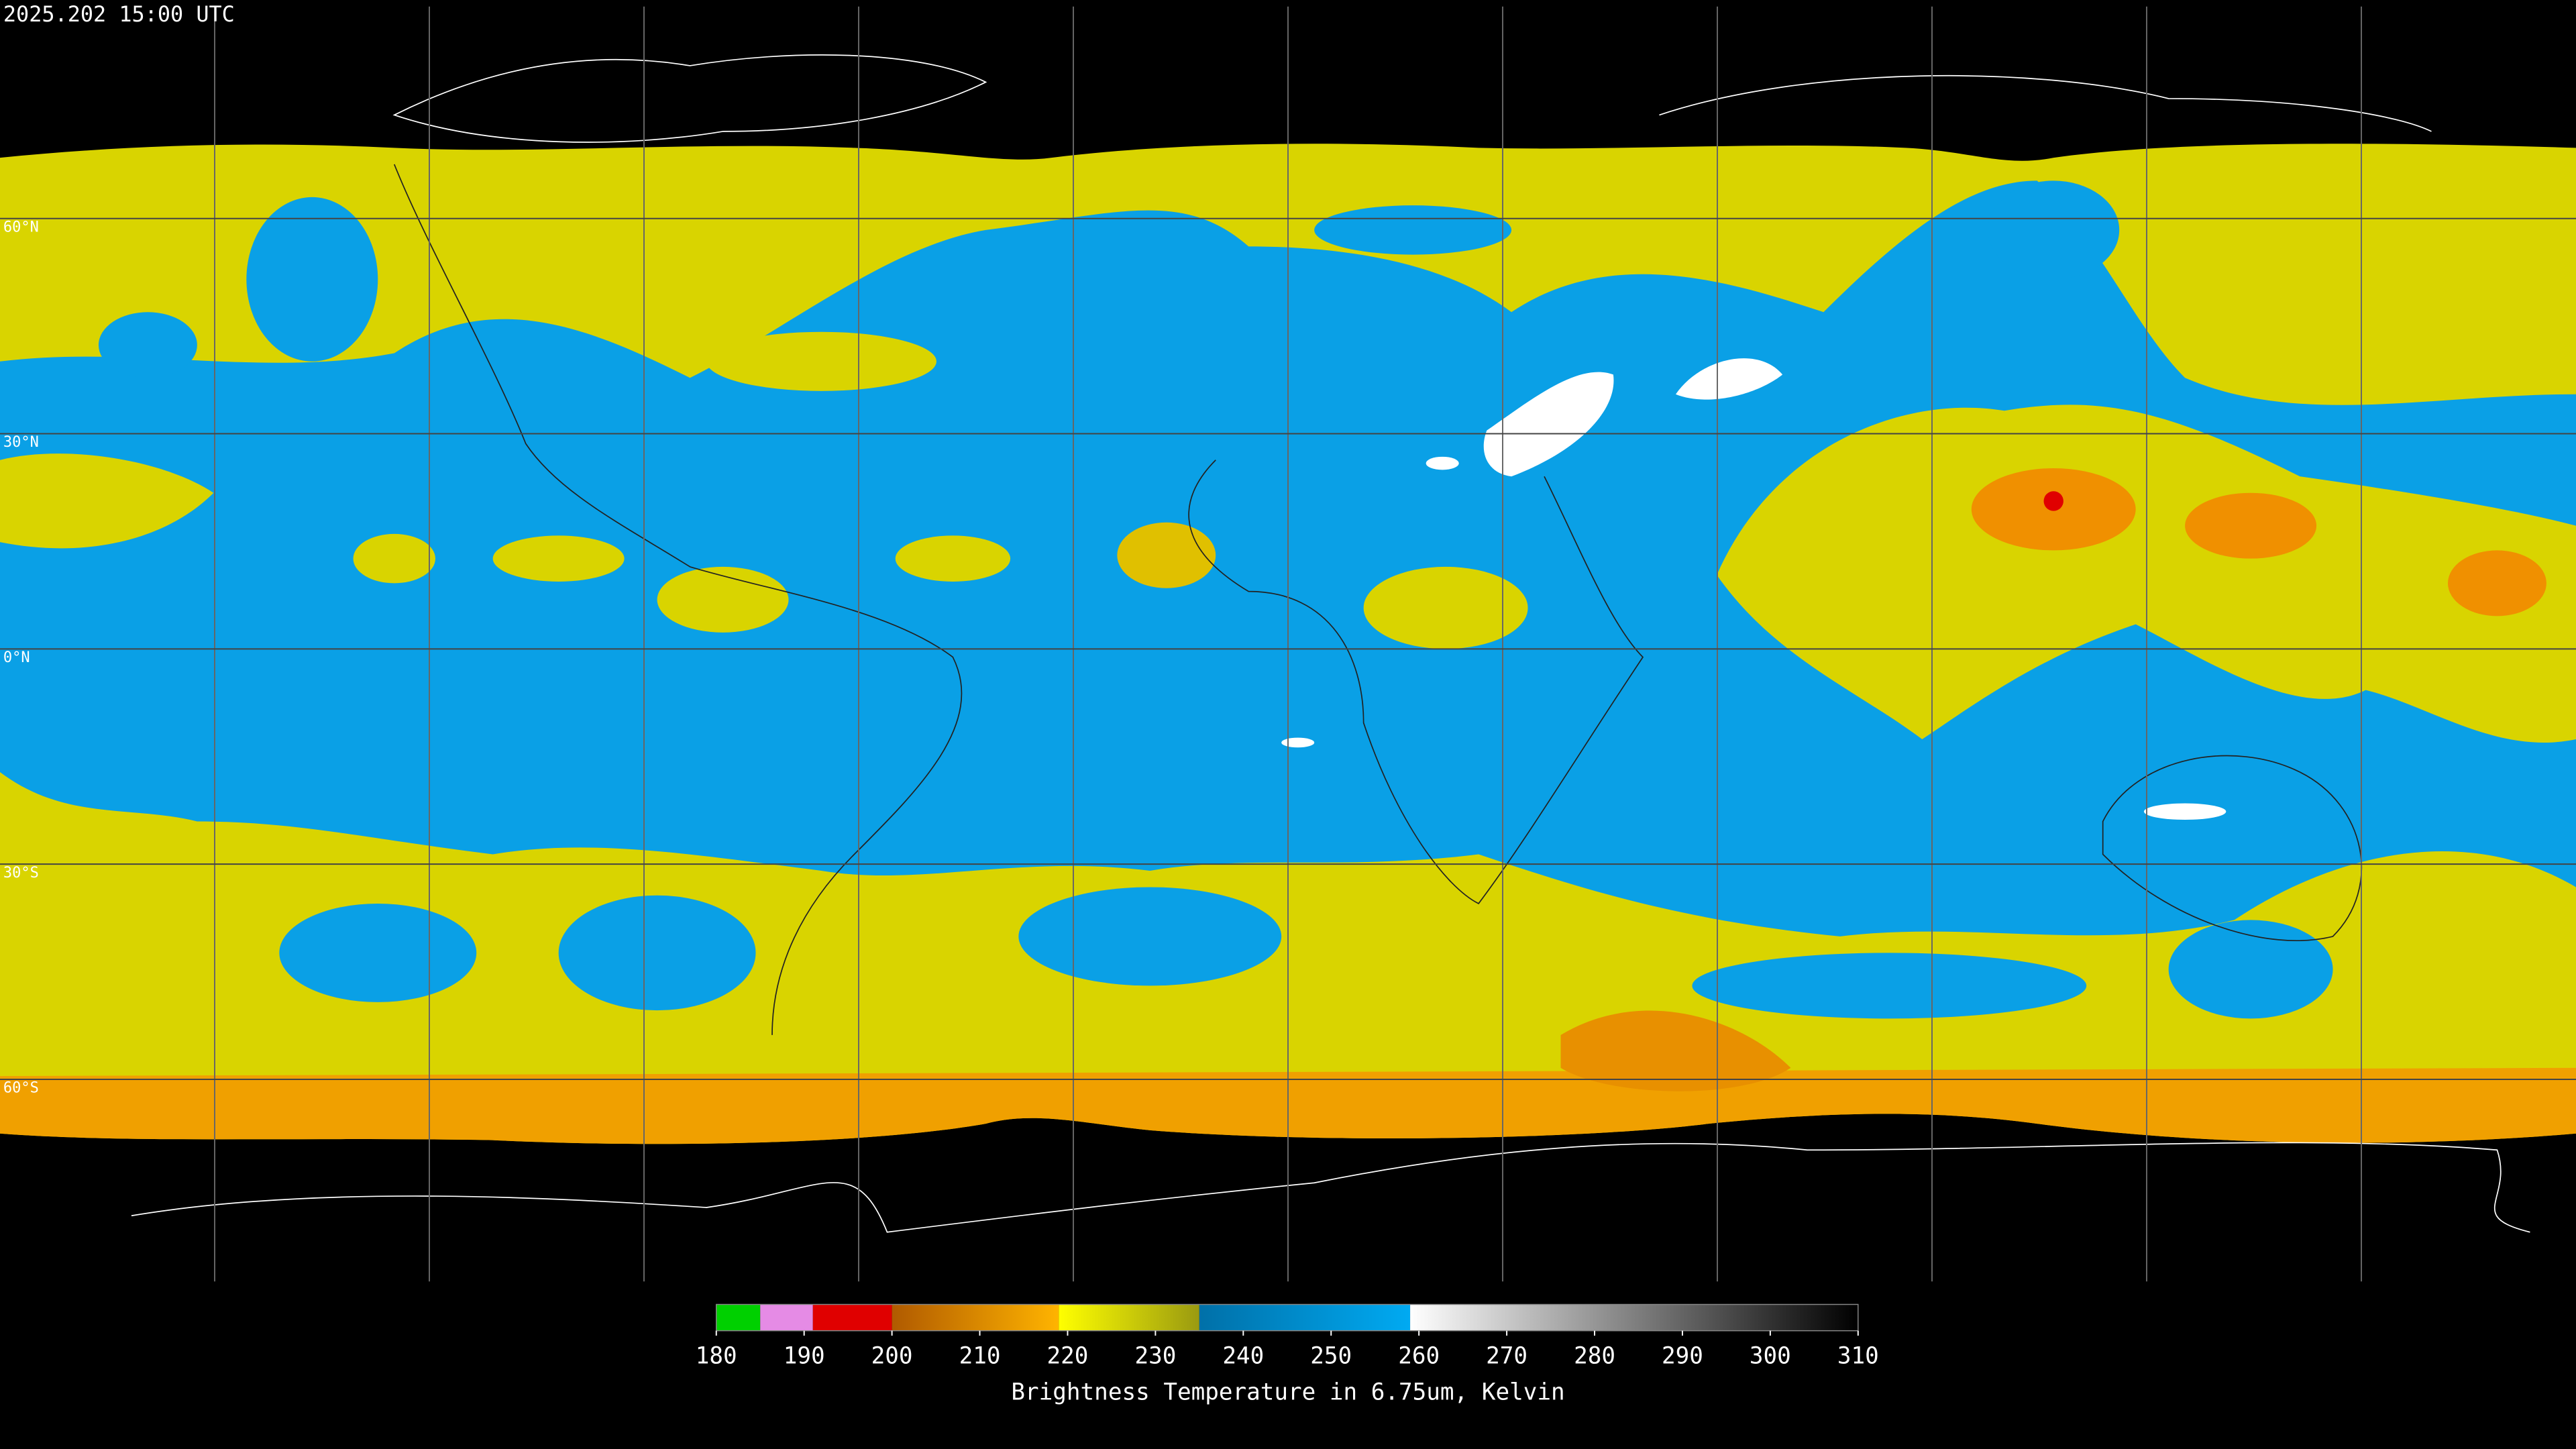 Image resolution: width=2576 pixels, height=1449 pixels. I want to click on colorbar-frame, so click(1287, 1317).